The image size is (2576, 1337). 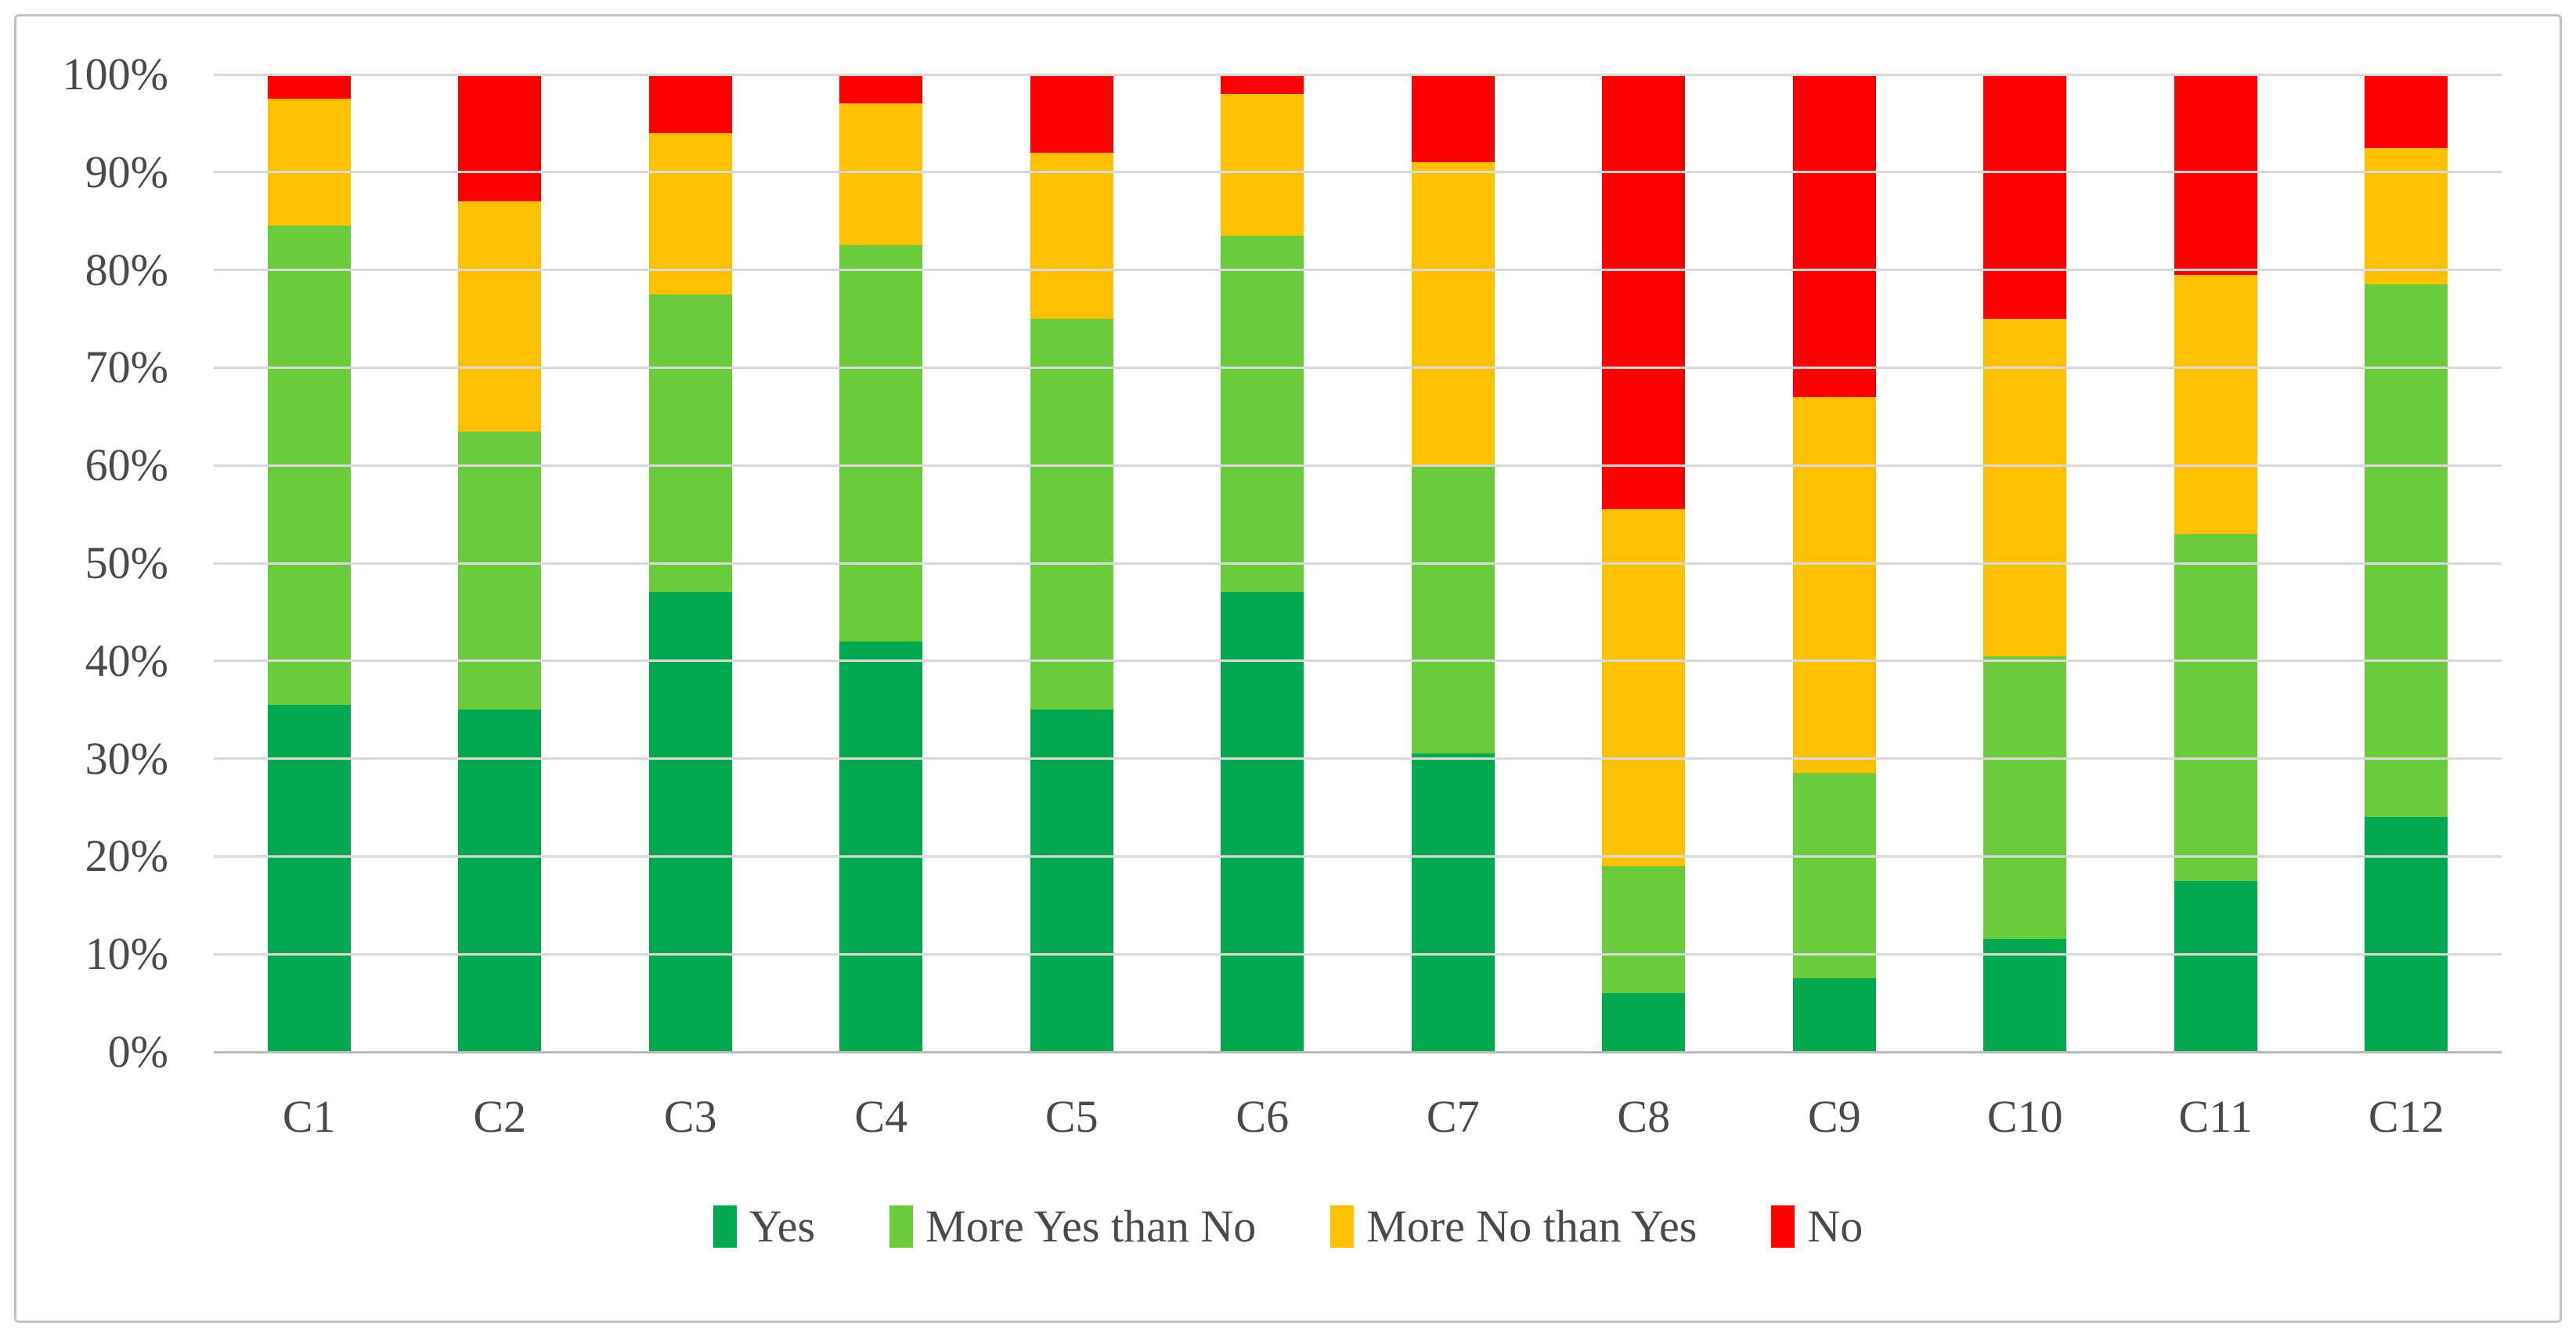 What do you see at coordinates (115, 74) in the screenshot?
I see `y-tick-label: 100%` at bounding box center [115, 74].